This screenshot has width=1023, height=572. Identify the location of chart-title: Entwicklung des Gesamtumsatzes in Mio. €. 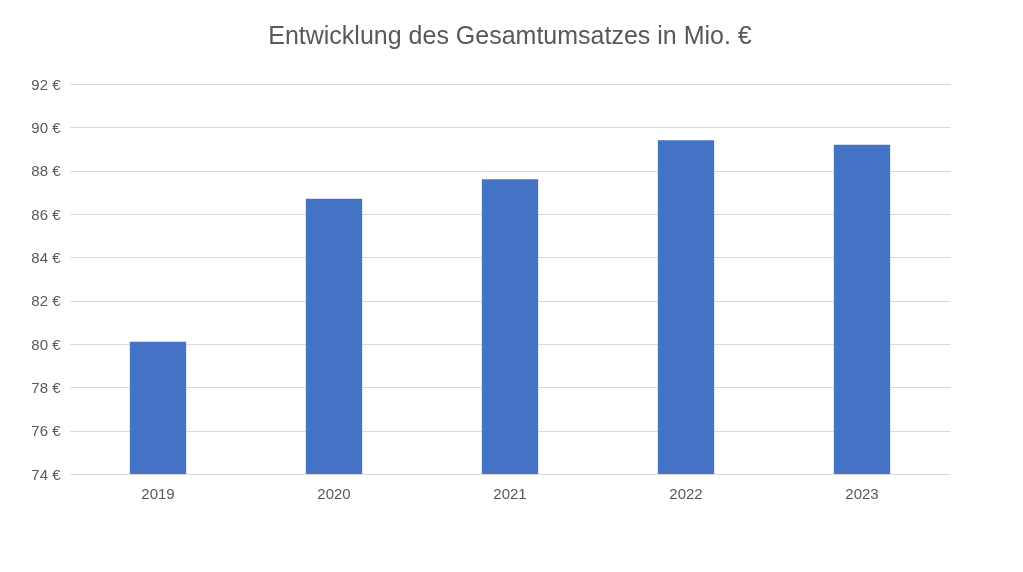
(510, 35).